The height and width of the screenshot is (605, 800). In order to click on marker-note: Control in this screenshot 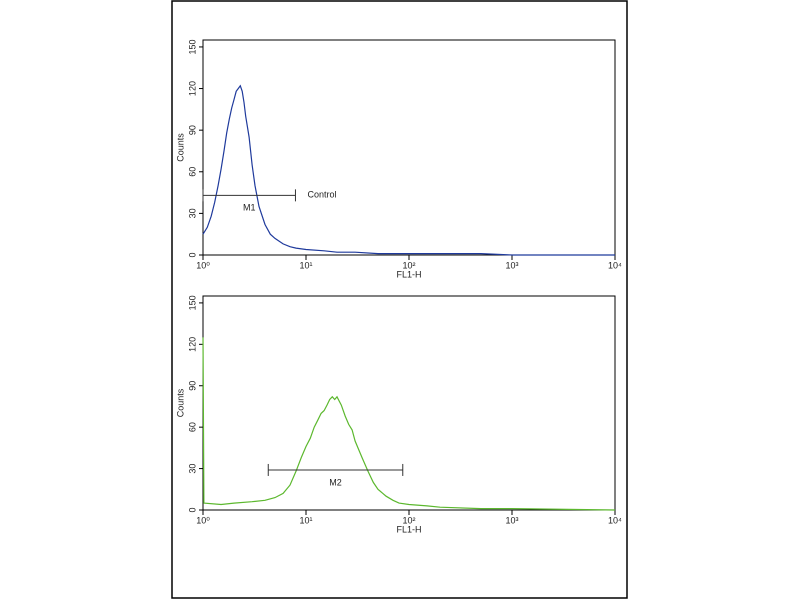, I will do `click(321, 195)`.